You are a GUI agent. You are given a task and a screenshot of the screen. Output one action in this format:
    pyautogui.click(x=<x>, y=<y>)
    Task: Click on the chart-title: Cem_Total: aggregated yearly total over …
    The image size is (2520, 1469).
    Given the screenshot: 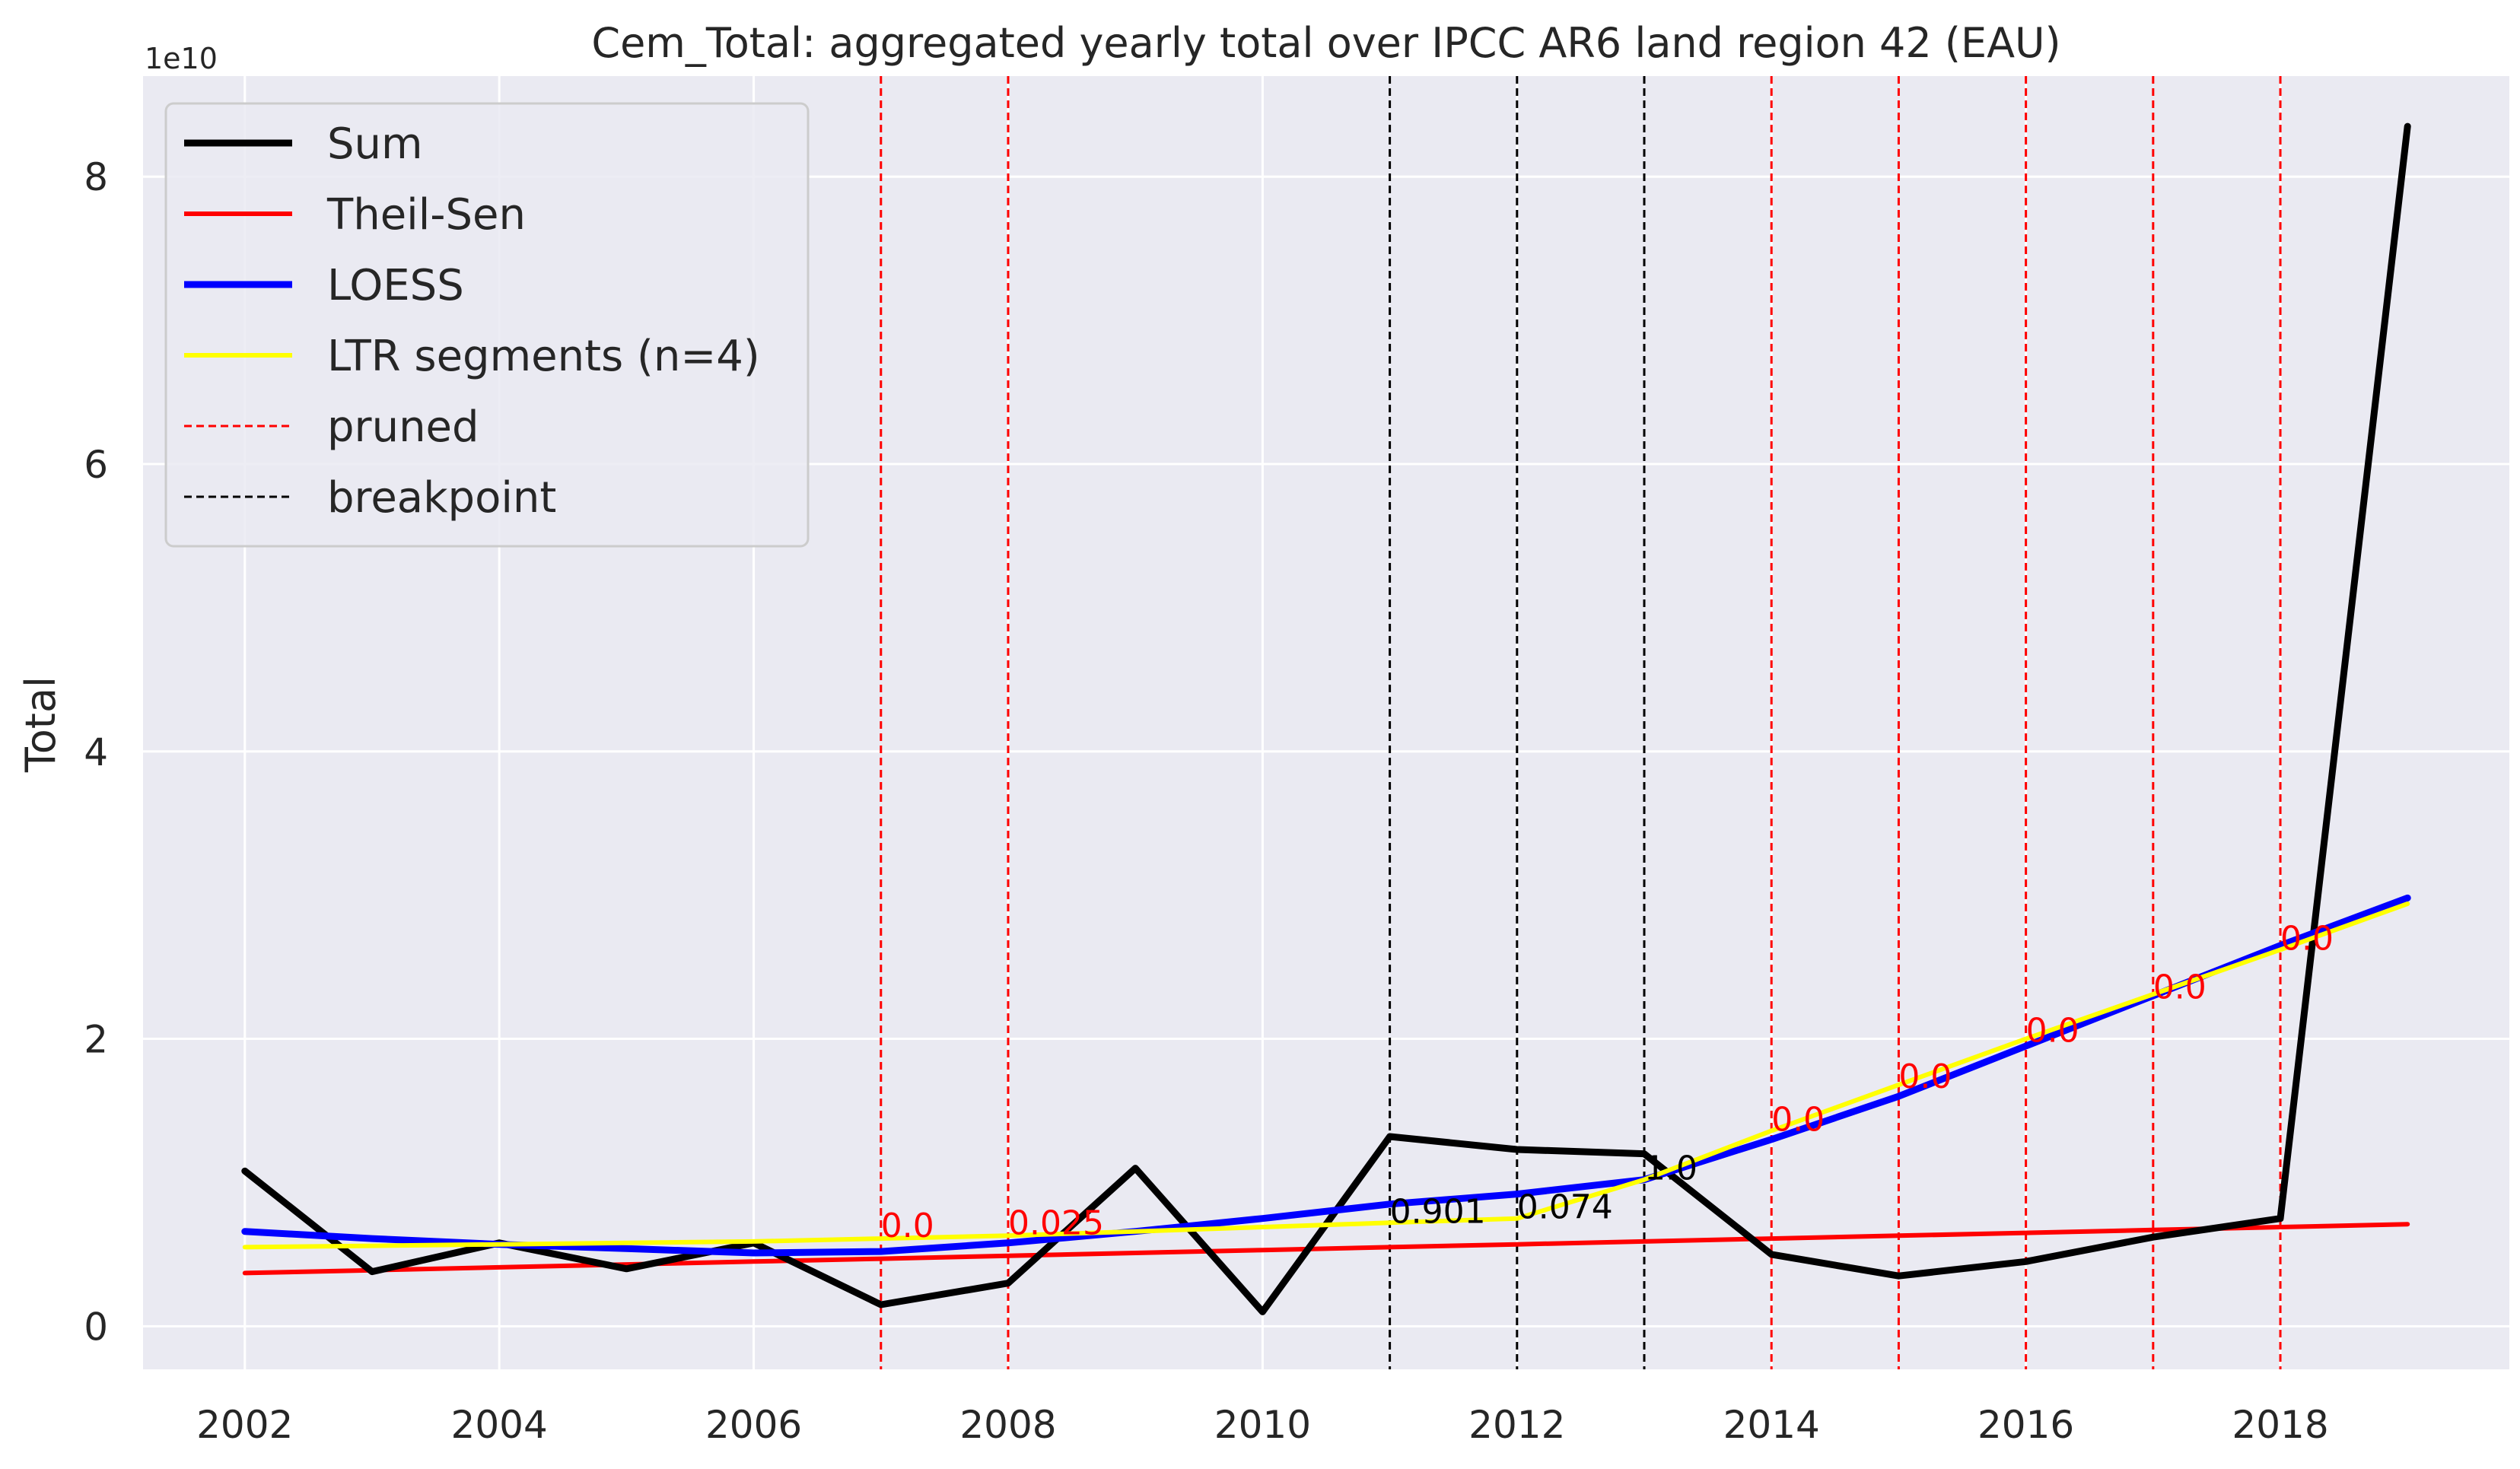 What is the action you would take?
    pyautogui.click(x=1325, y=43)
    